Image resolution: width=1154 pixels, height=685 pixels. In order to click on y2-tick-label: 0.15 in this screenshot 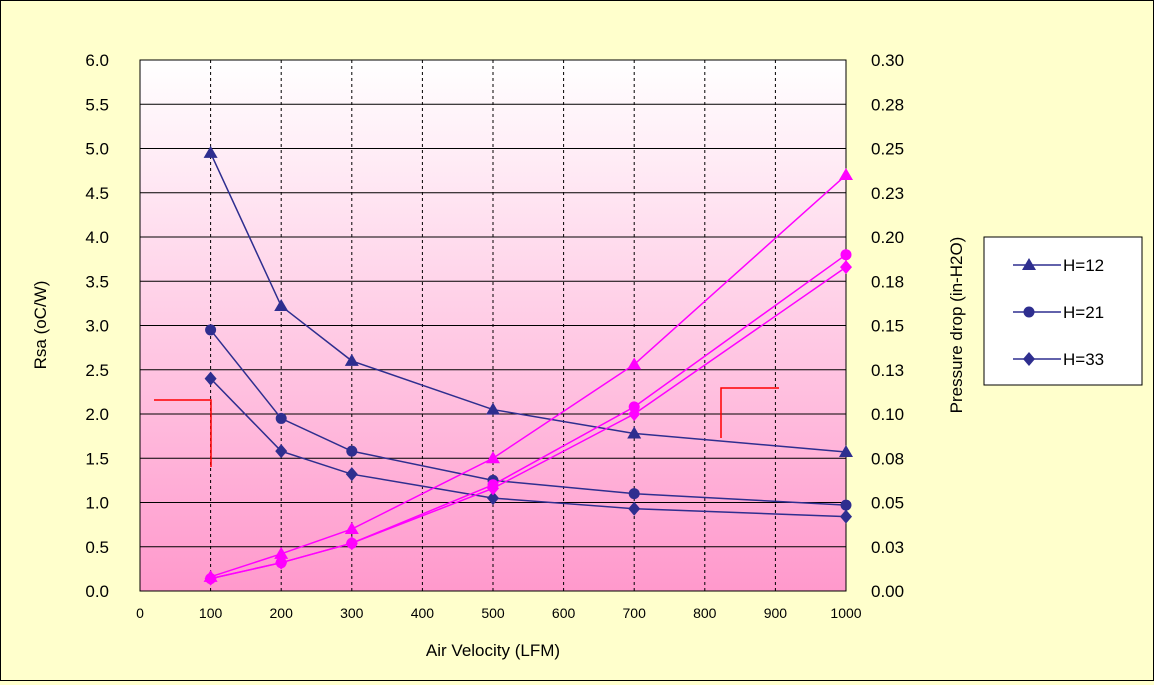, I will do `click(887, 326)`.